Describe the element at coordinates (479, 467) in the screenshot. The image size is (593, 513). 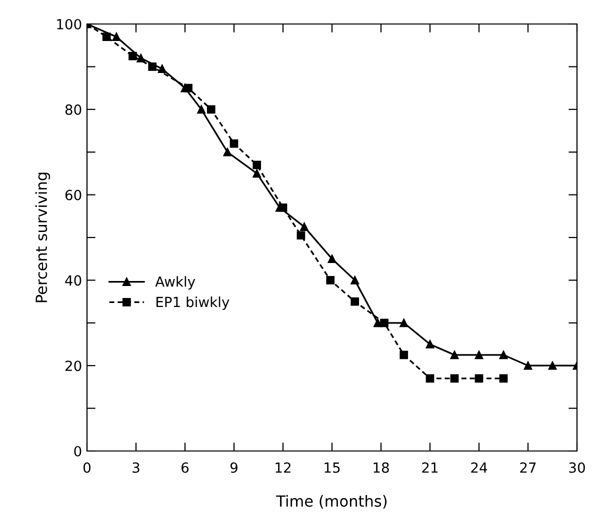
I see `x-tick-label: 24` at that location.